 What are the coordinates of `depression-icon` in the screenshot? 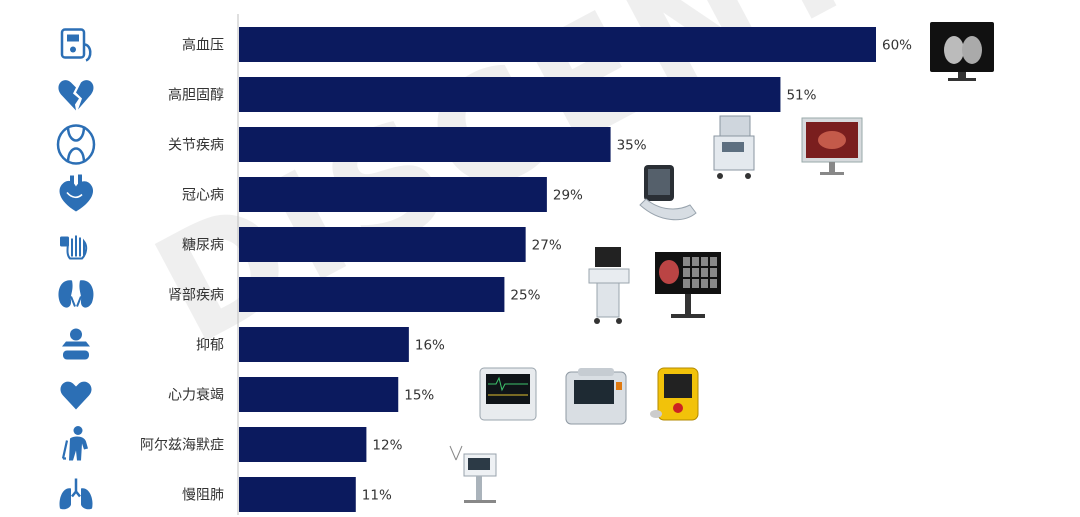 It's located at (76, 344).